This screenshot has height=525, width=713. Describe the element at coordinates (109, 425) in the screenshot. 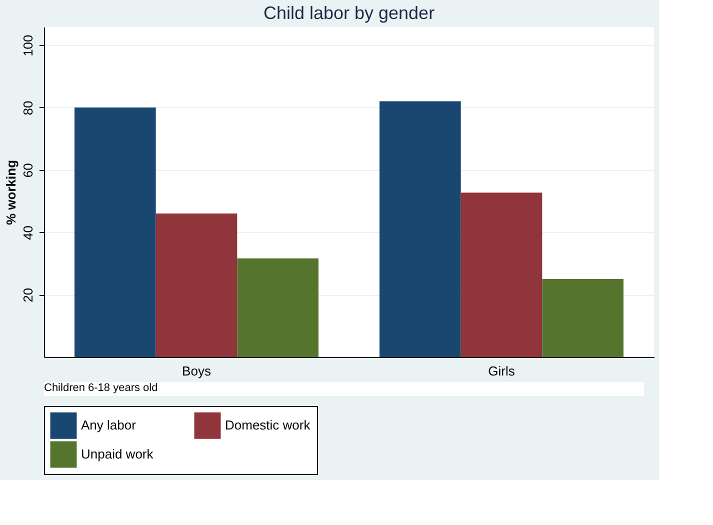

I see `legend-label: Any labor` at that location.